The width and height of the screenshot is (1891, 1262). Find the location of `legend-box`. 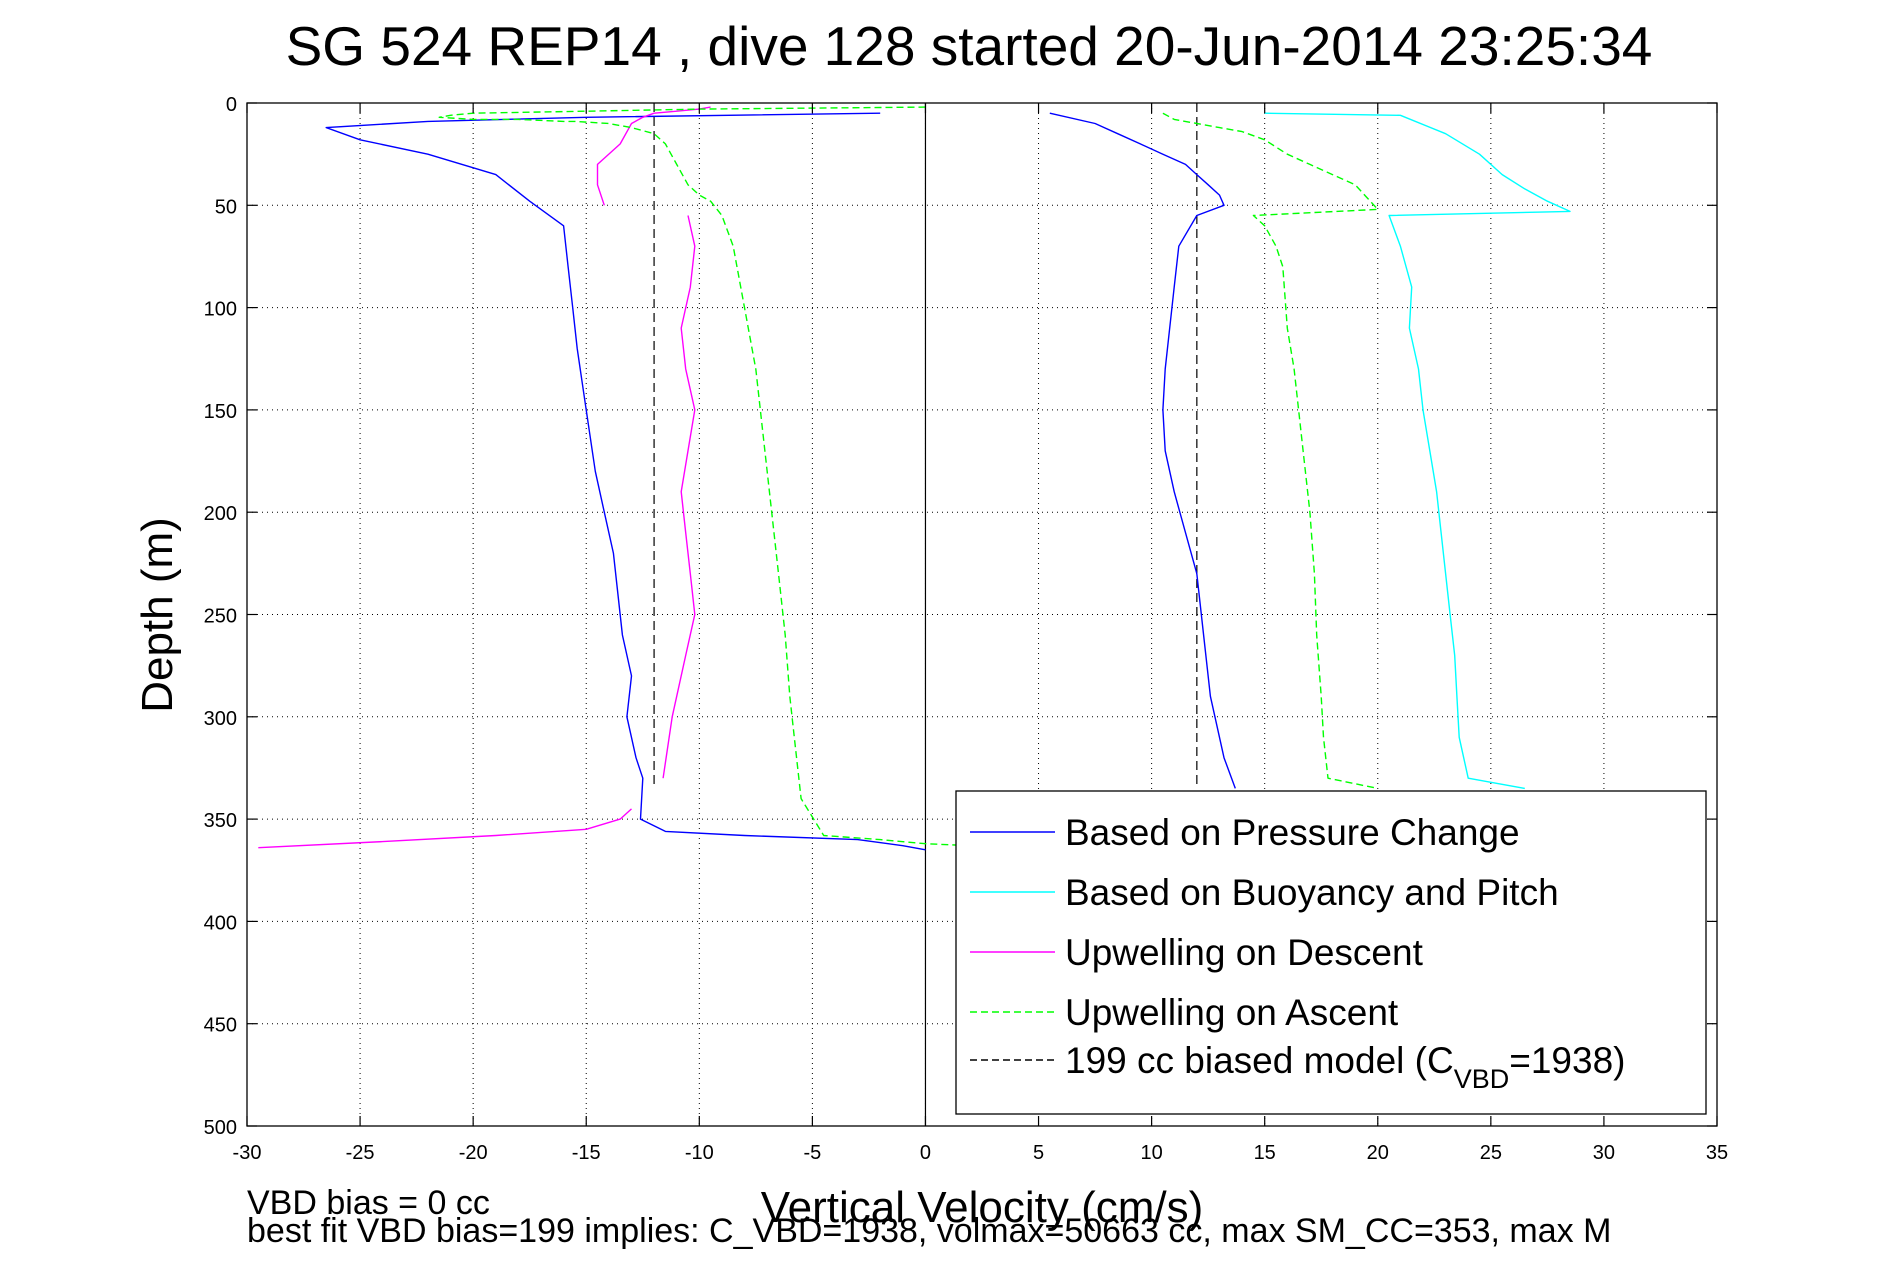

legend-box is located at coordinates (1331, 952).